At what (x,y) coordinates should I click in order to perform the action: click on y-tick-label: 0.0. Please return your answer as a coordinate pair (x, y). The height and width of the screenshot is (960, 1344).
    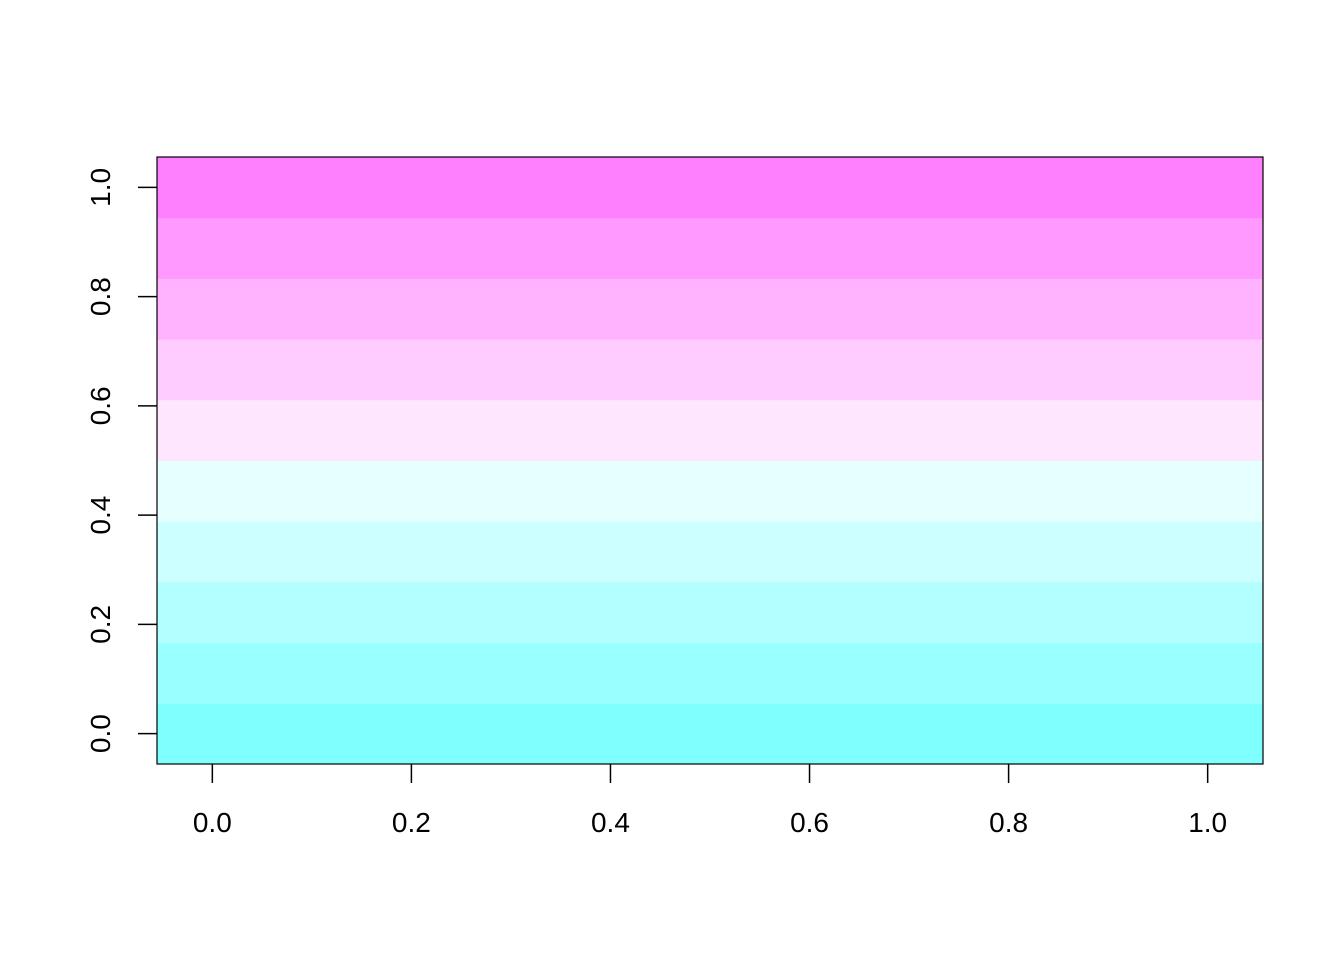
    Looking at the image, I should click on (100, 733).